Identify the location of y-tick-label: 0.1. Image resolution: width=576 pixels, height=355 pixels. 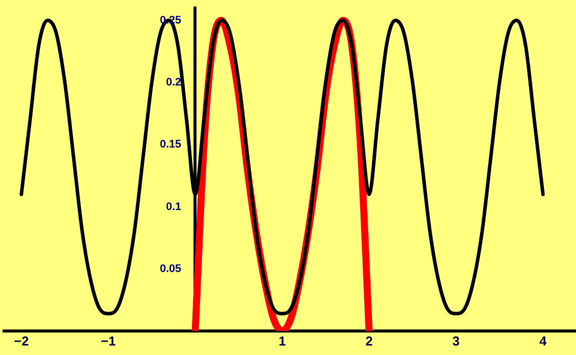
(174, 206).